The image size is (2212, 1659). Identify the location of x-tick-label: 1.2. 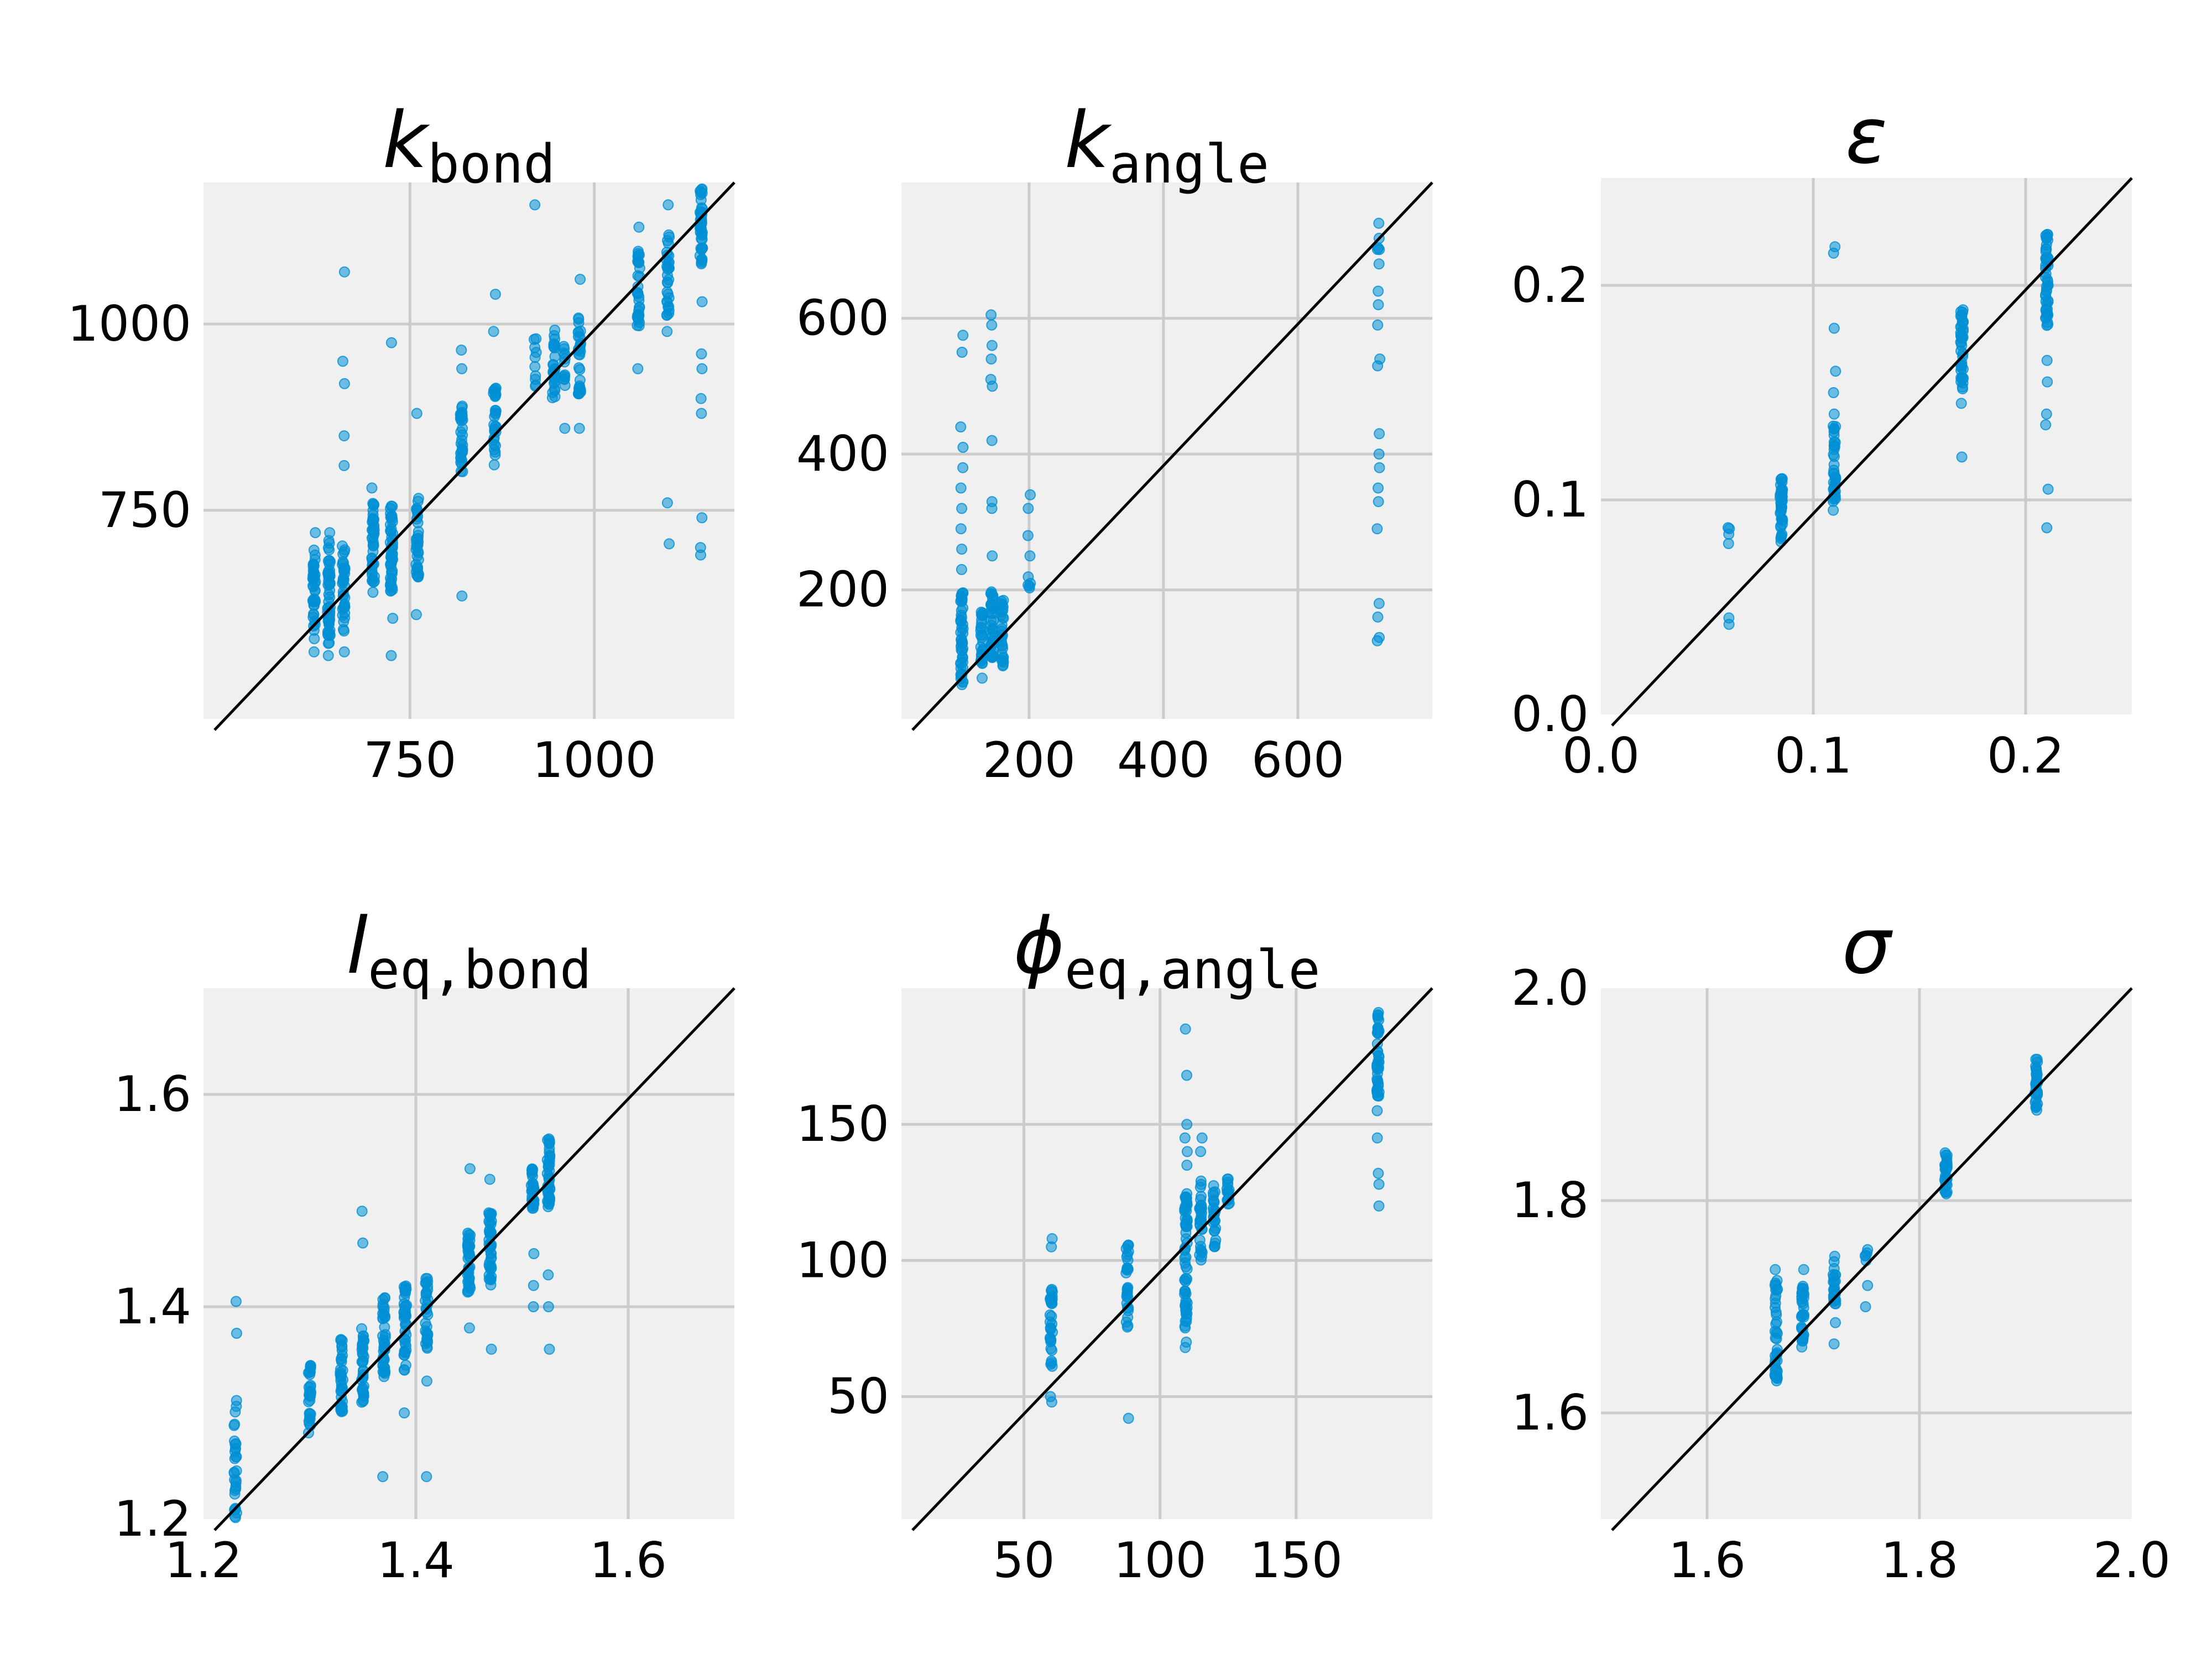
(204, 1561).